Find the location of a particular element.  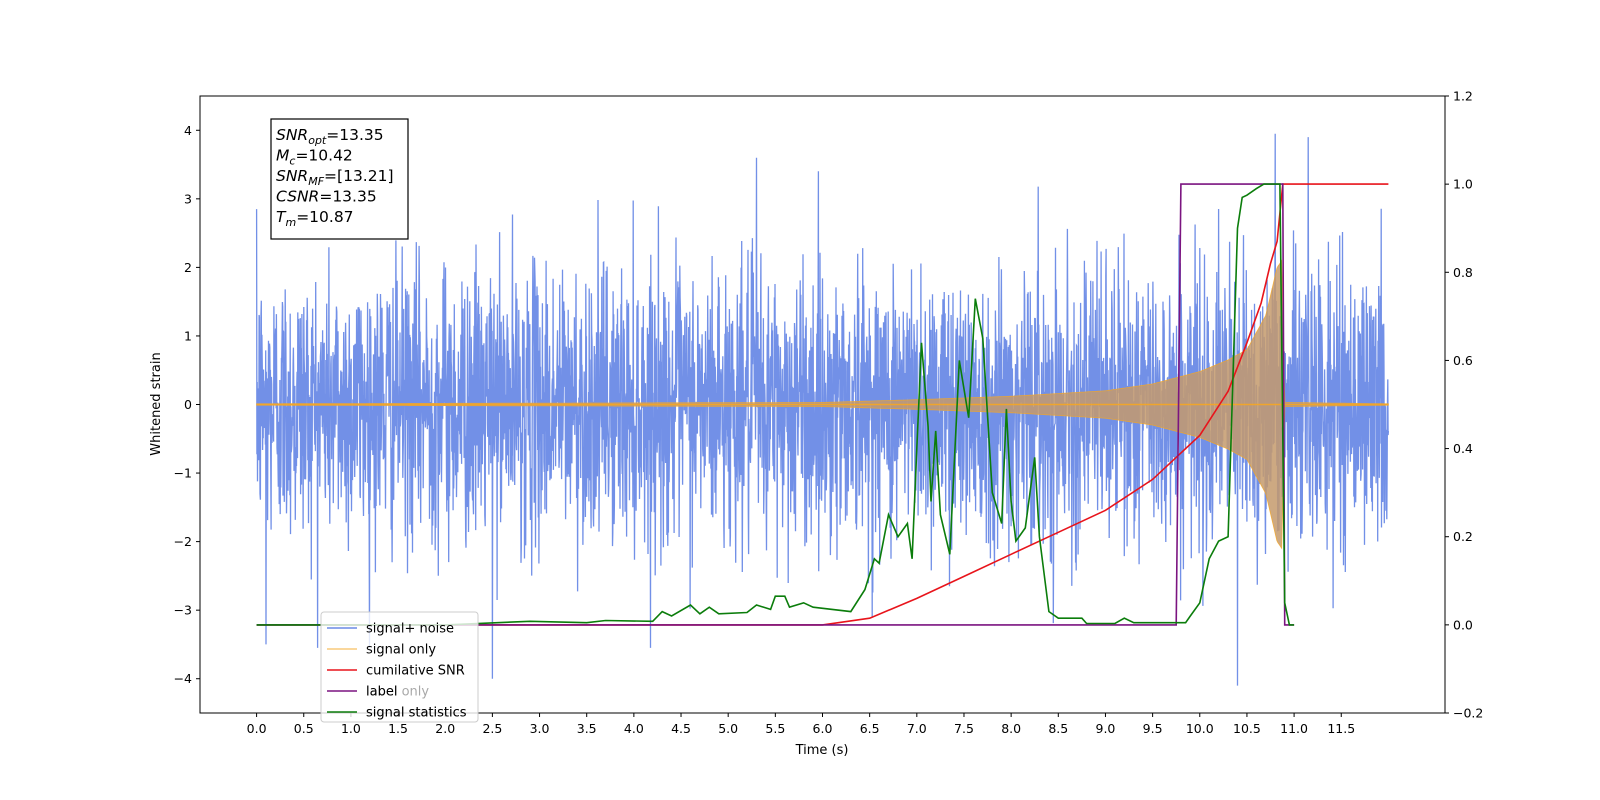

annotation-frame is located at coordinates (339, 179).